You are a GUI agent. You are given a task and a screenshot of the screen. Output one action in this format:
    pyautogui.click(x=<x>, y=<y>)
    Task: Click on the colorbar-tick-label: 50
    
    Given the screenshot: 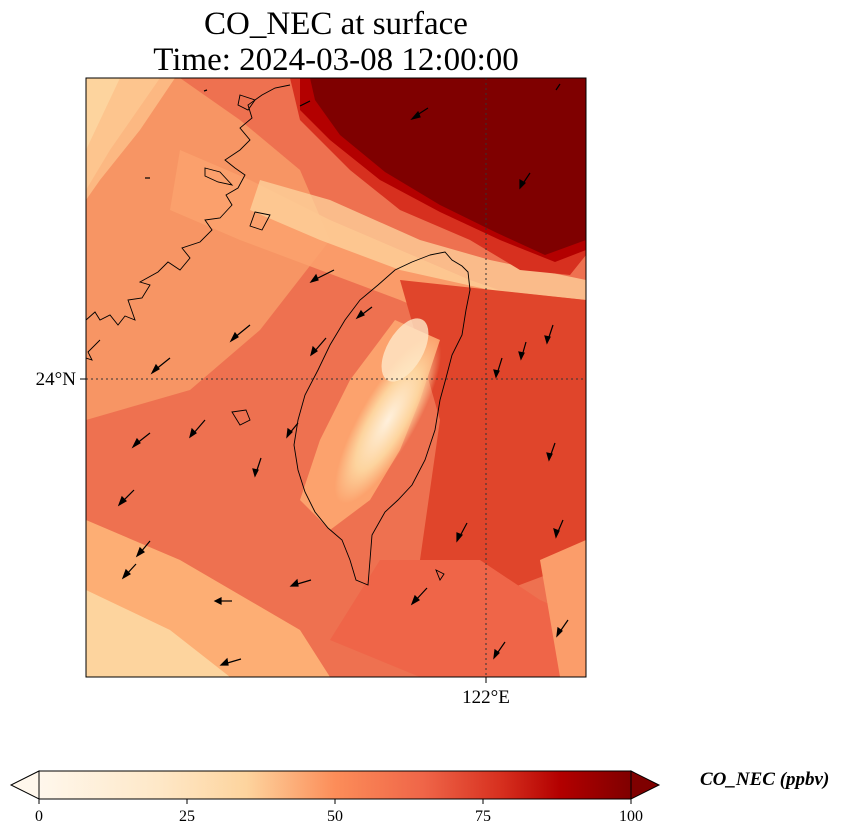 What is the action you would take?
    pyautogui.click(x=335, y=816)
    